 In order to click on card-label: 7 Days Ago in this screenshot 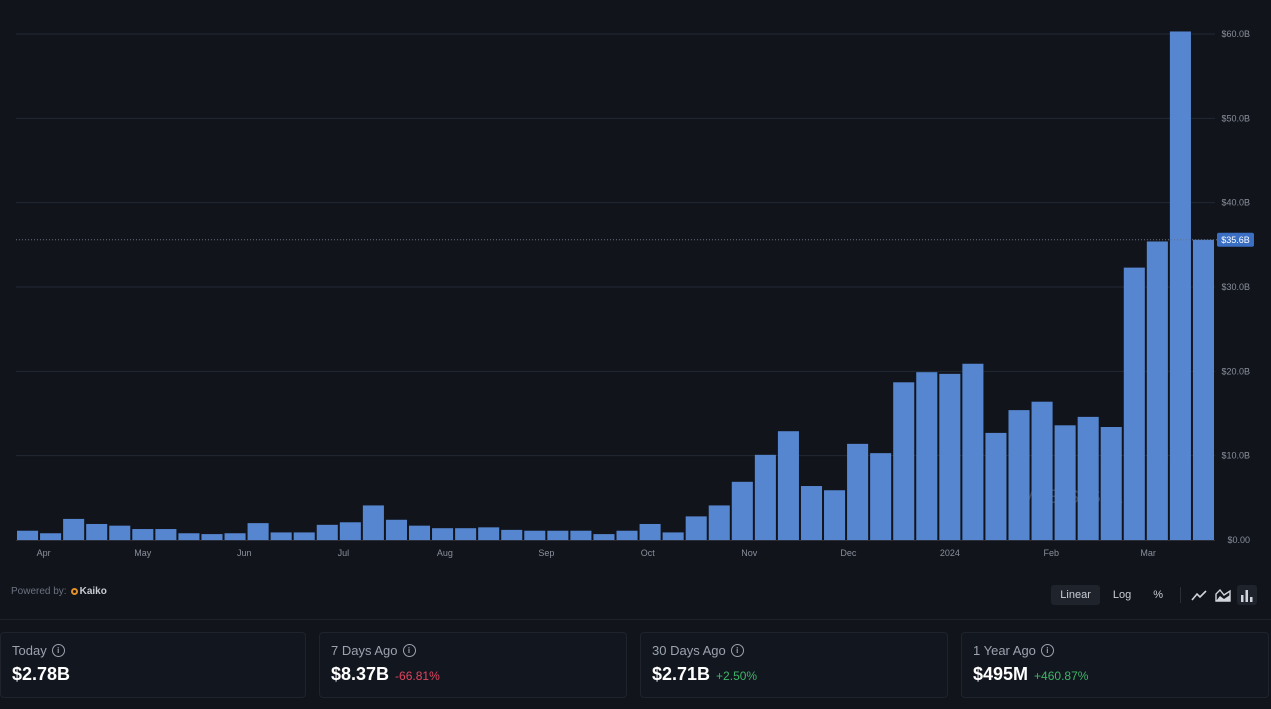, I will do `click(364, 650)`.